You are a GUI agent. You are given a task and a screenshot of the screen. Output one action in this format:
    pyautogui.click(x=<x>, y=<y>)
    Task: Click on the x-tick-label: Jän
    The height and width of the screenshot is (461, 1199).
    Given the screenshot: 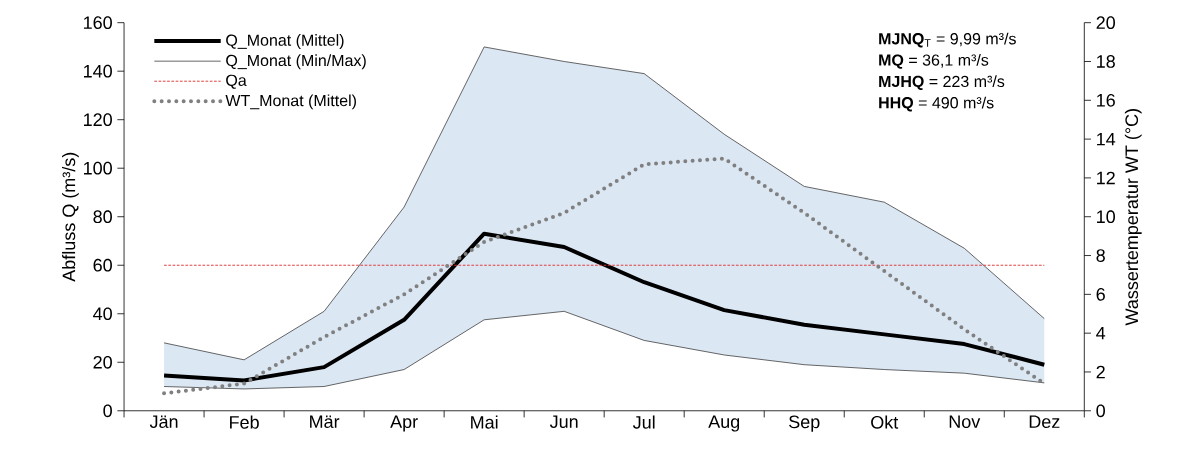 What is the action you would take?
    pyautogui.click(x=163, y=421)
    